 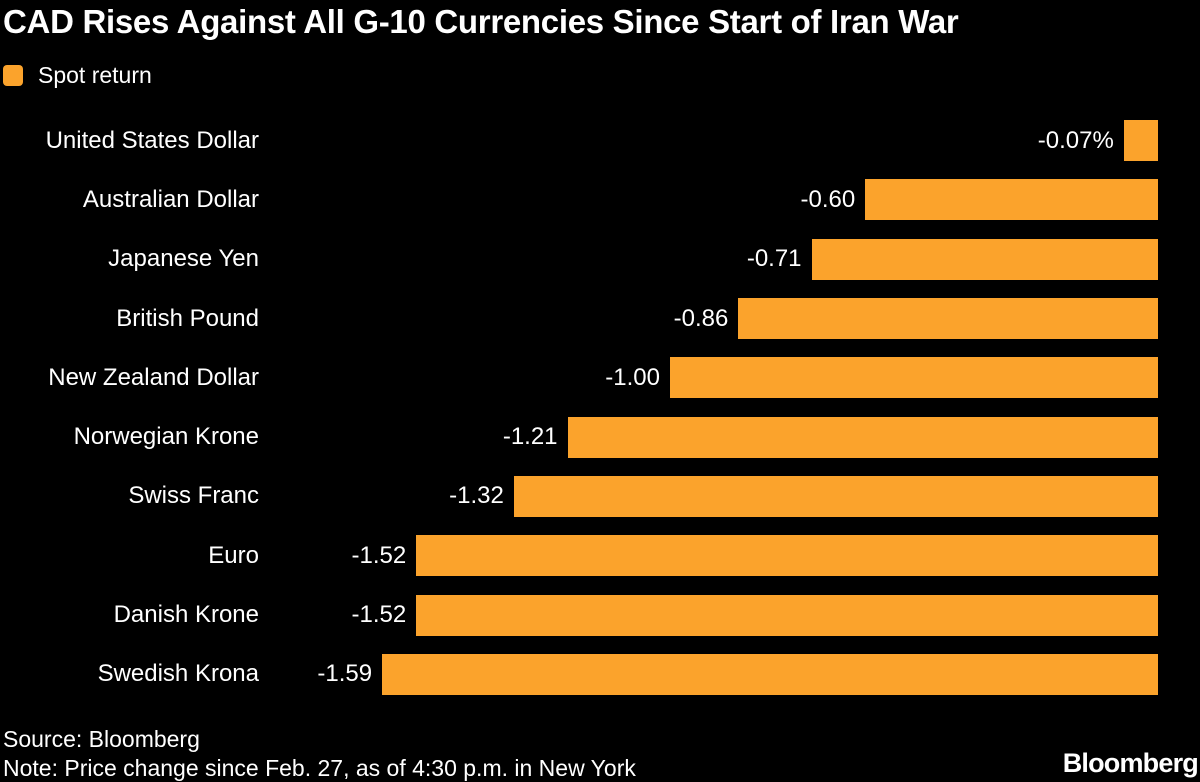 What do you see at coordinates (153, 377) in the screenshot?
I see `category-label: New Zealand Dollar` at bounding box center [153, 377].